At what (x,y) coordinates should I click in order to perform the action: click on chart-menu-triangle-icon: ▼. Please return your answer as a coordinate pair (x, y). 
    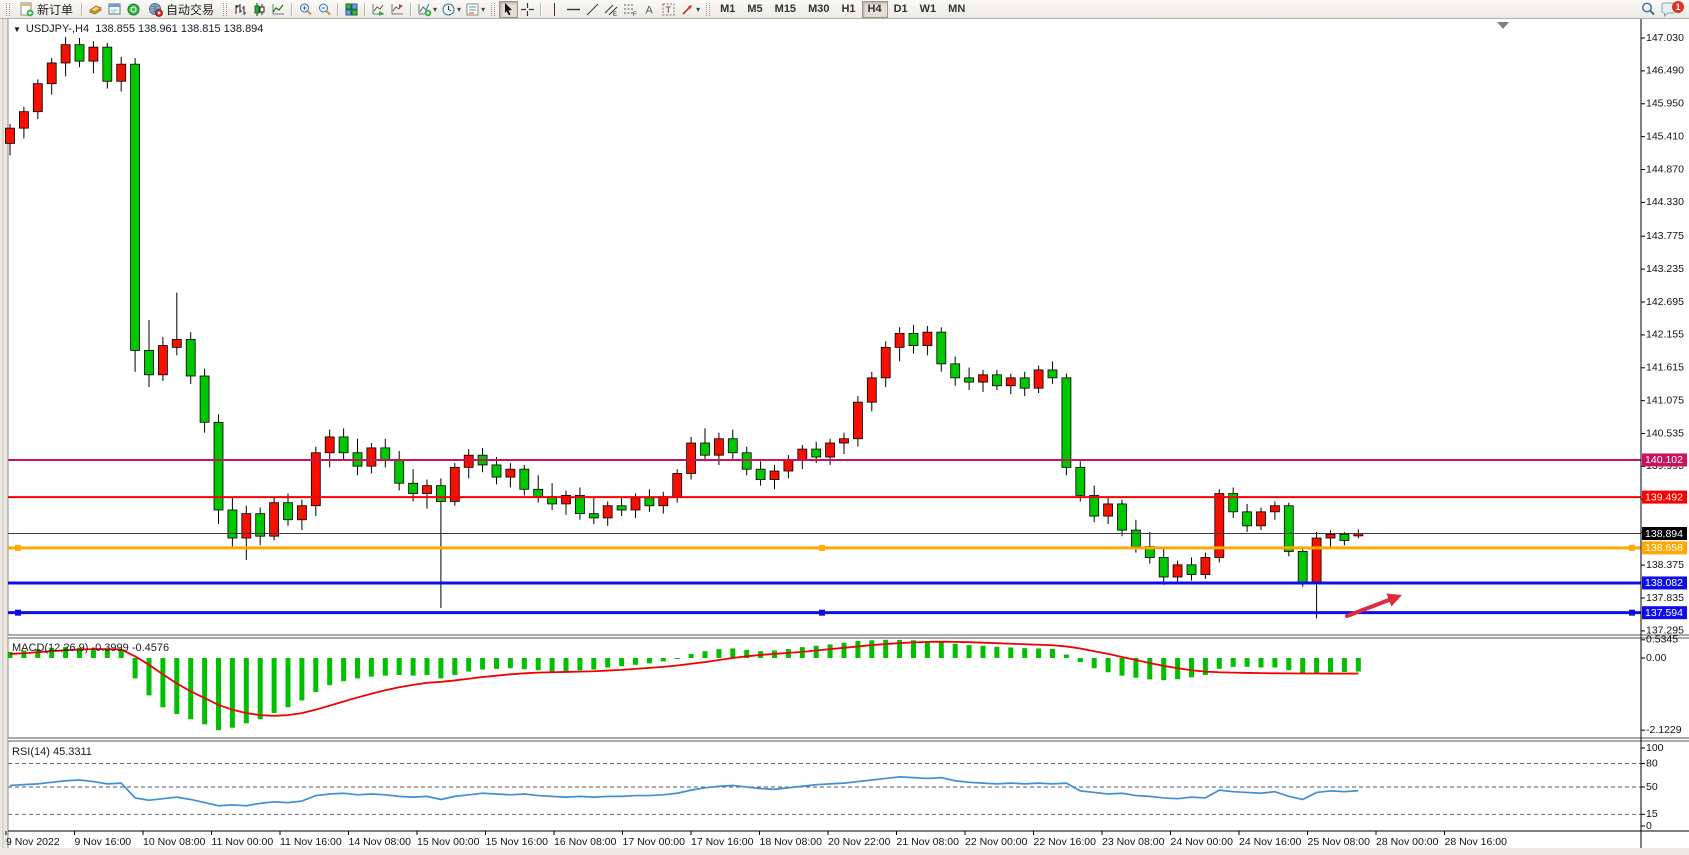
    Looking at the image, I should click on (17, 29).